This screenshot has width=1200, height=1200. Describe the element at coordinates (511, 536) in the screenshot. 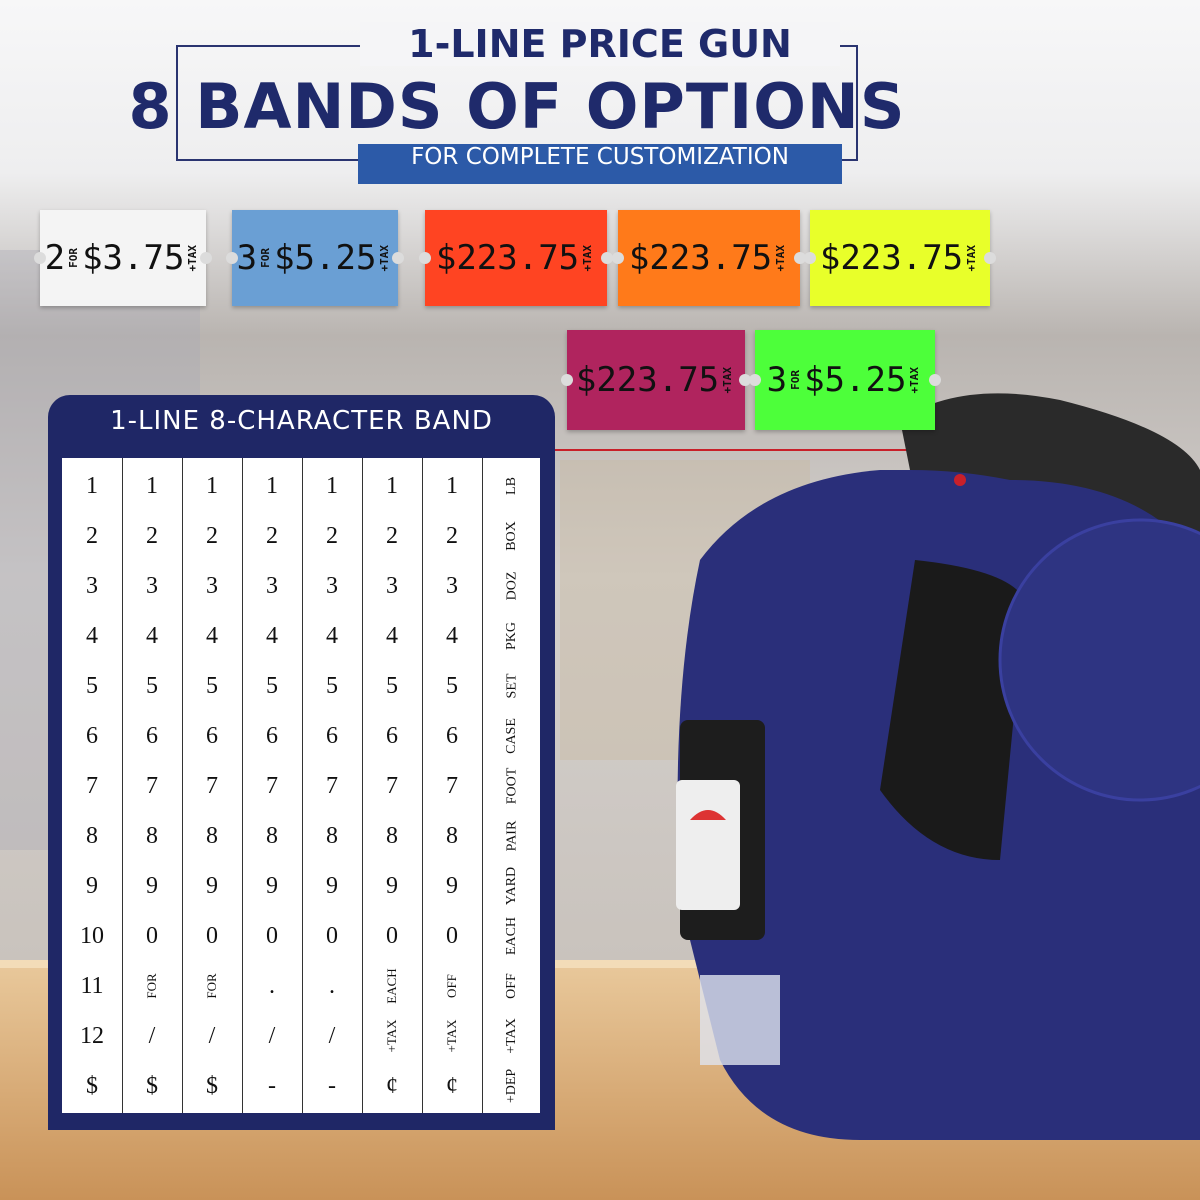

I see `band-word: BOX` at that location.